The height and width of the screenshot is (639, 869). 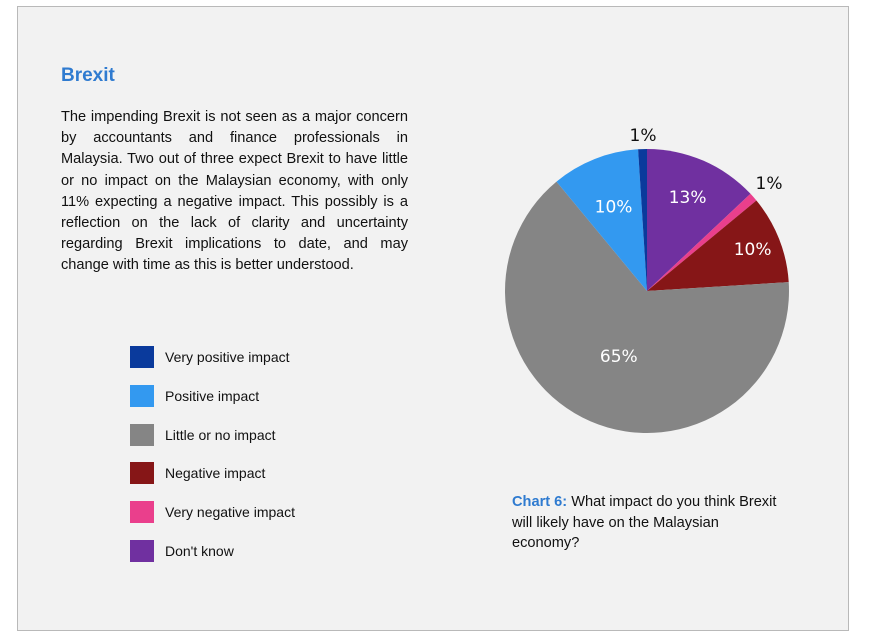 I want to click on legend-item: Negative impact, so click(x=212, y=473).